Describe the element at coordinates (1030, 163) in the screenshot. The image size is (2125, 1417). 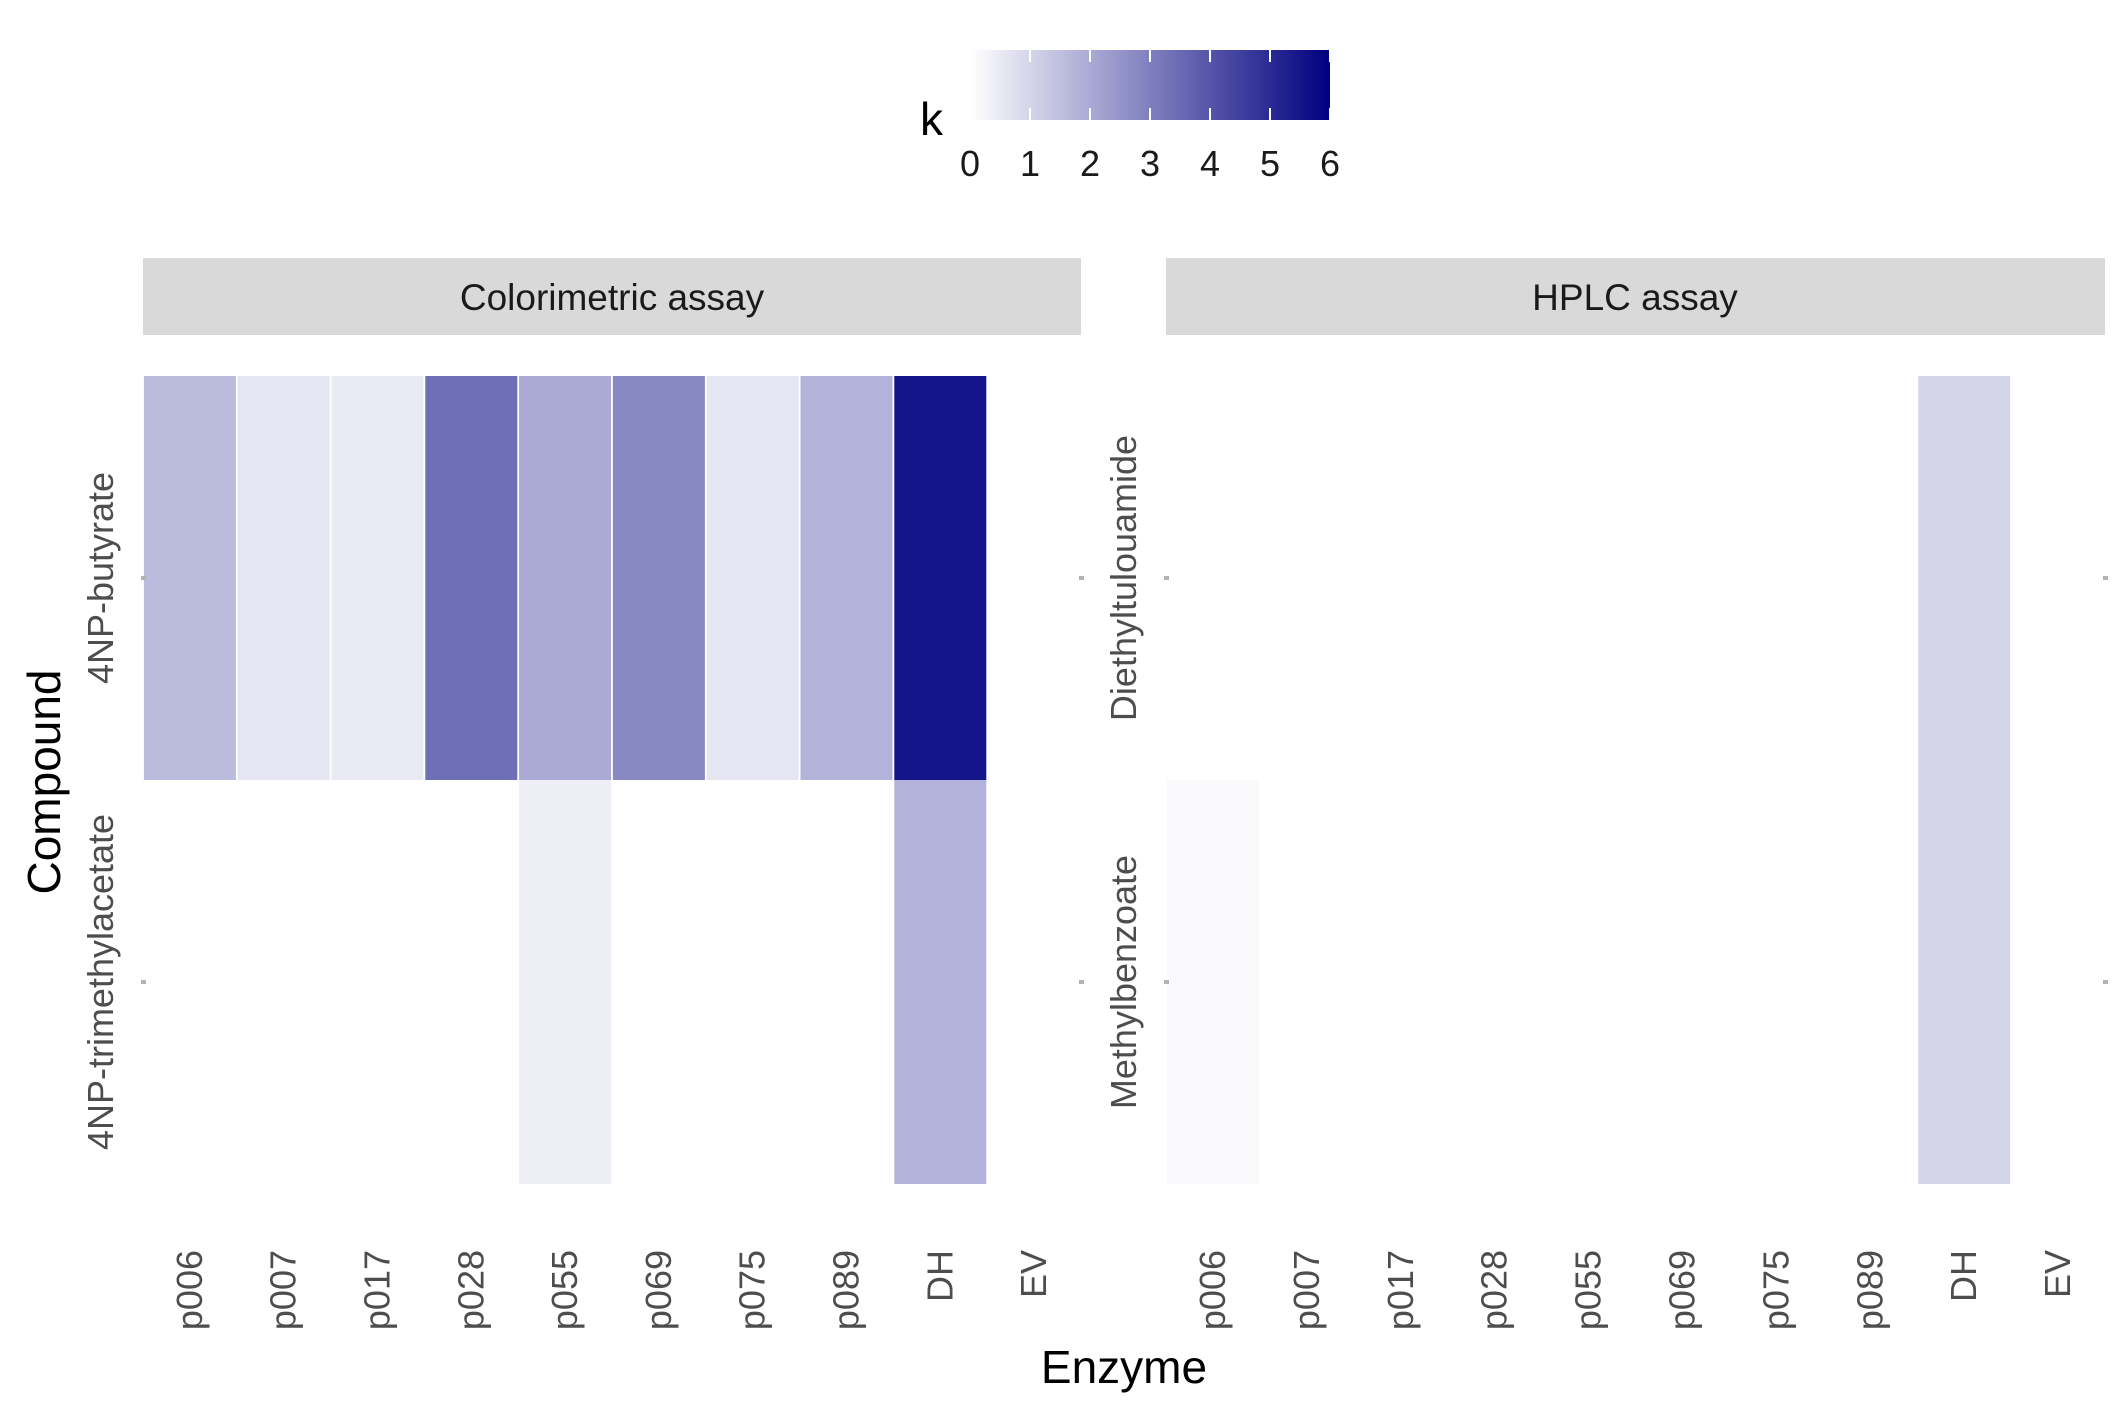
I see `legend-tick-label: 1` at that location.